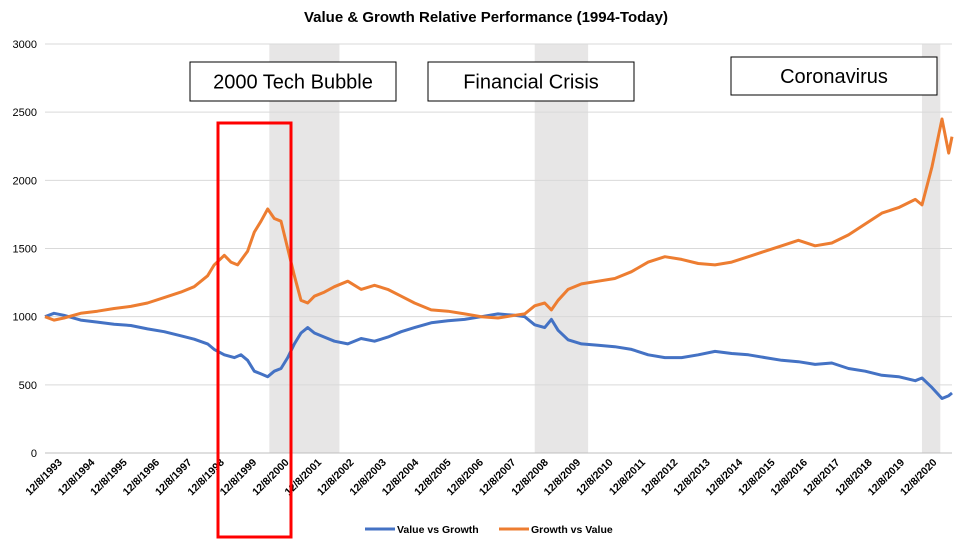 This screenshot has width=973, height=541. What do you see at coordinates (25, 318) in the screenshot?
I see `y-tick-label: 1000` at bounding box center [25, 318].